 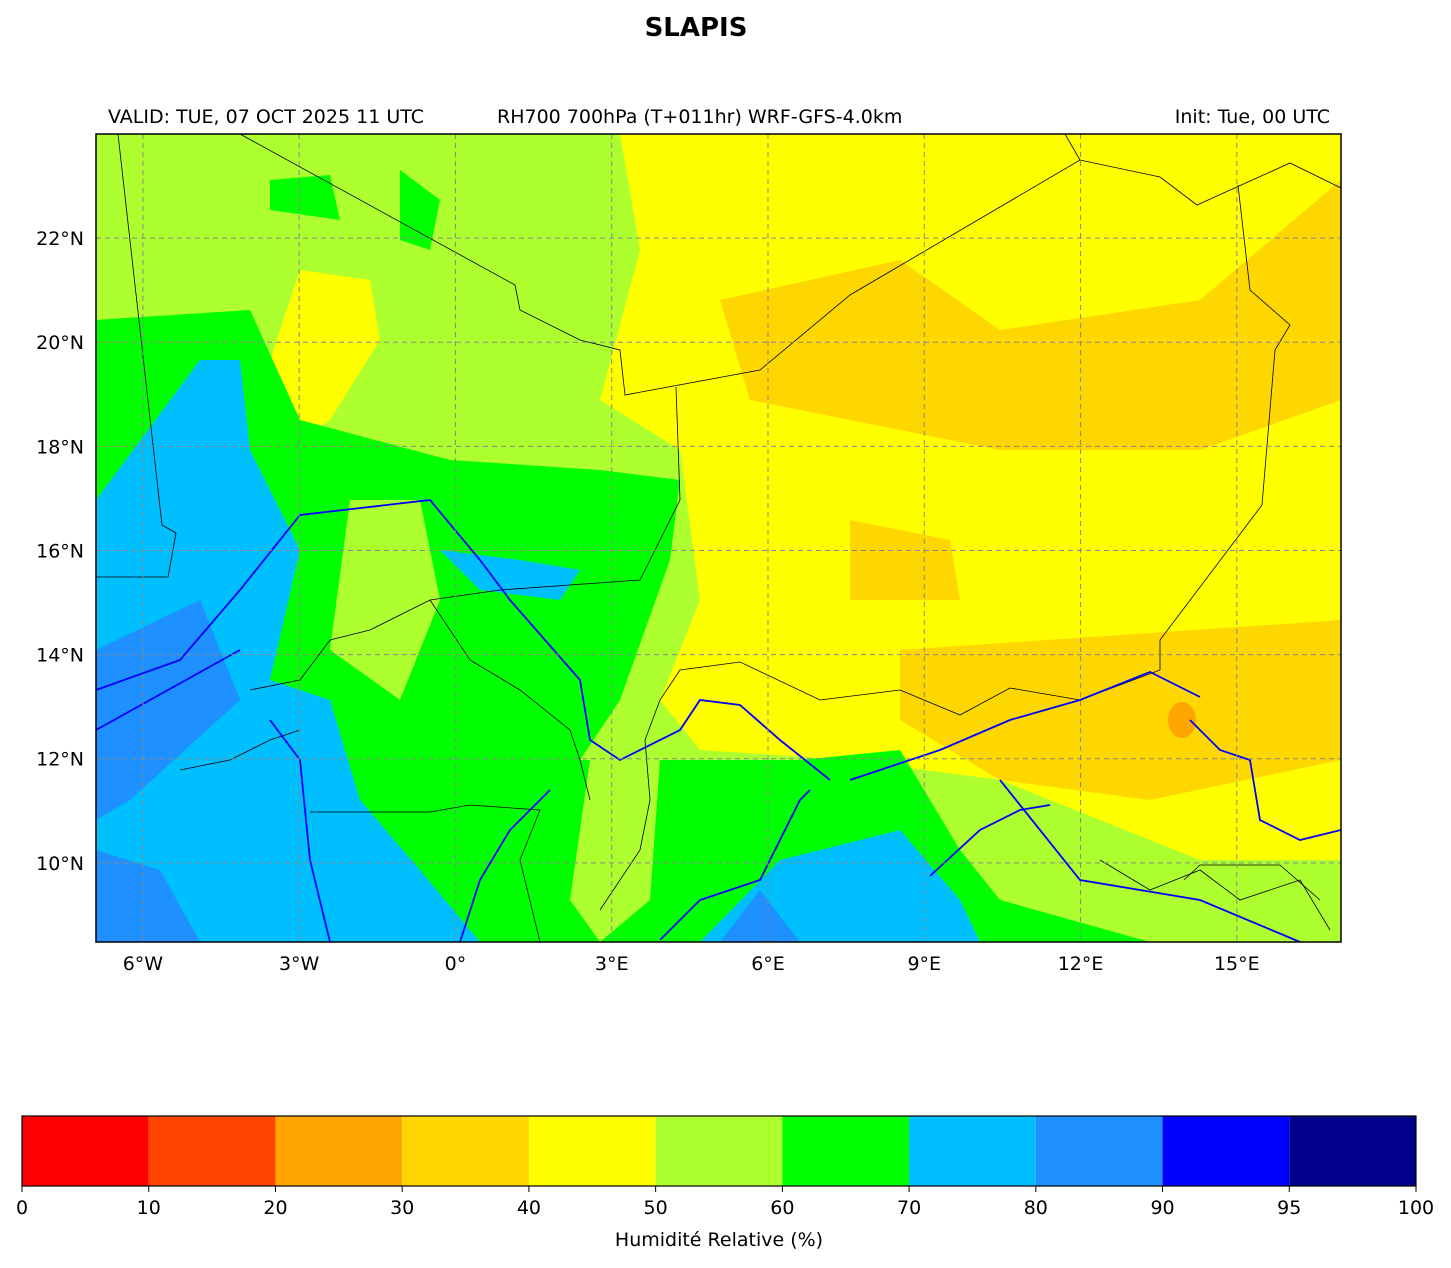 I want to click on colorbar-tick-label: 30, so click(x=402, y=1208).